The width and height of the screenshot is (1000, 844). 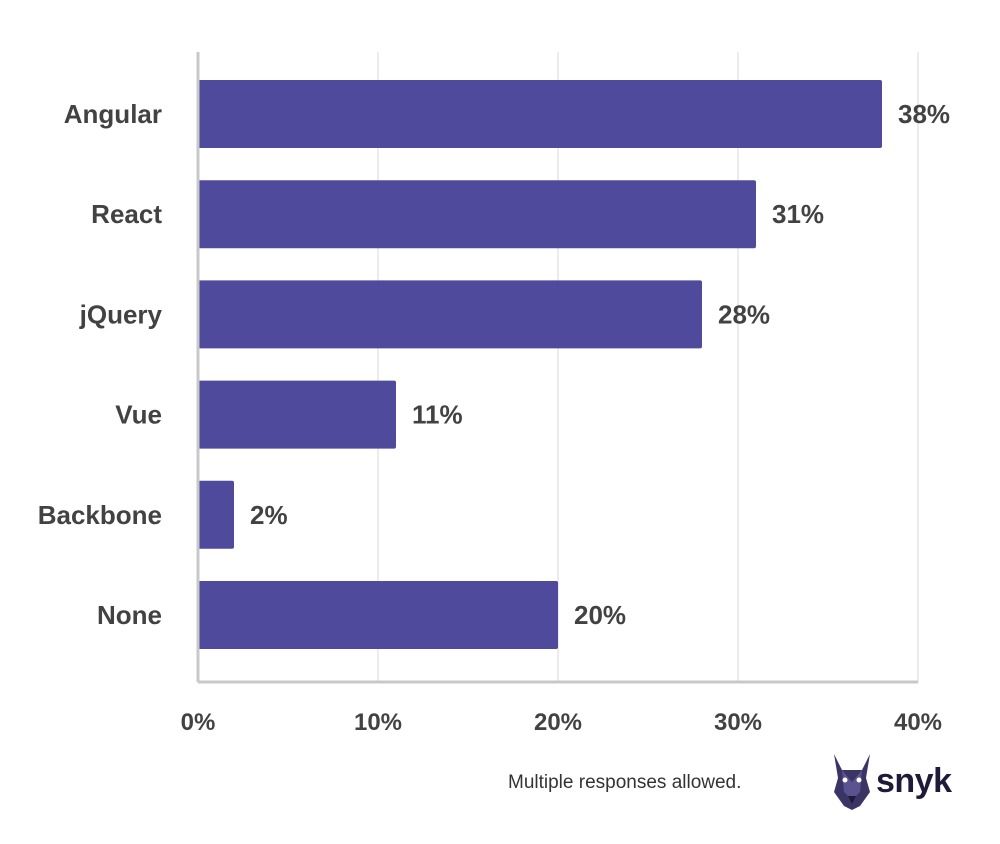 What do you see at coordinates (269, 515) in the screenshot?
I see `data-label: 2%` at bounding box center [269, 515].